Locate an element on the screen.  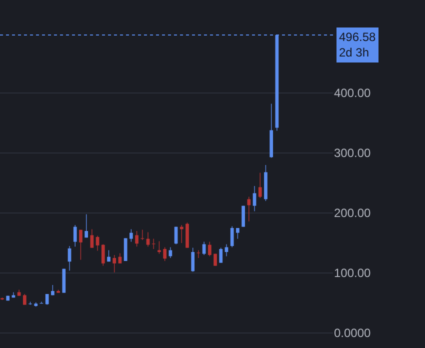
y-tick-label: 200.00 is located at coordinates (353, 213).